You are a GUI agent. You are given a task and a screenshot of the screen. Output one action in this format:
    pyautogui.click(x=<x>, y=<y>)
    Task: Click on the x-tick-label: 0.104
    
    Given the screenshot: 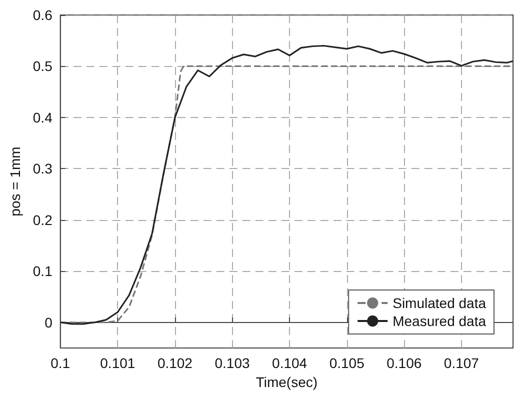 What is the action you would take?
    pyautogui.click(x=290, y=363)
    